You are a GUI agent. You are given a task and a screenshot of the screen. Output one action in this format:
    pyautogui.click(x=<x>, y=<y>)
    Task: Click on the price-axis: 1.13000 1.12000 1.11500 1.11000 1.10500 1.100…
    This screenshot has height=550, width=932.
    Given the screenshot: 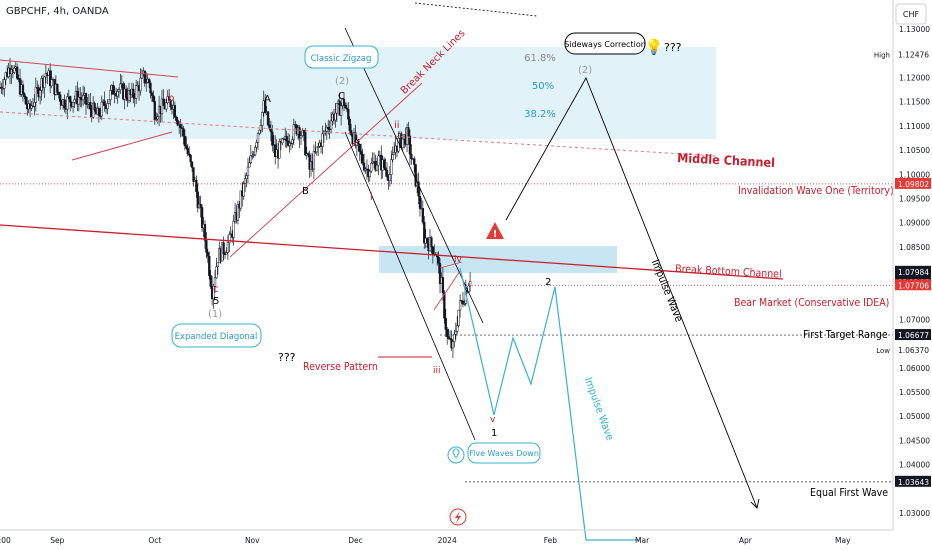 What is the action you would take?
    pyautogui.click(x=911, y=265)
    